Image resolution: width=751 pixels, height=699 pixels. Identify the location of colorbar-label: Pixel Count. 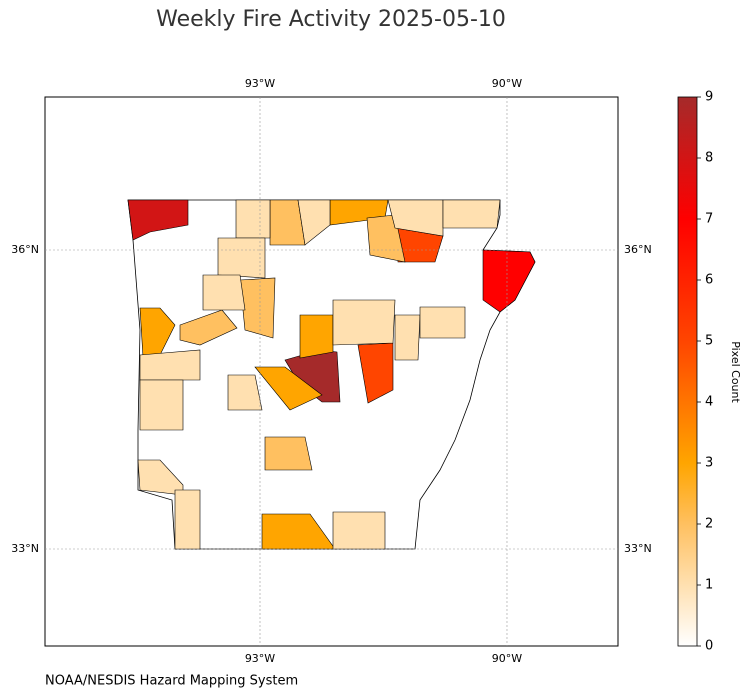
(735, 372).